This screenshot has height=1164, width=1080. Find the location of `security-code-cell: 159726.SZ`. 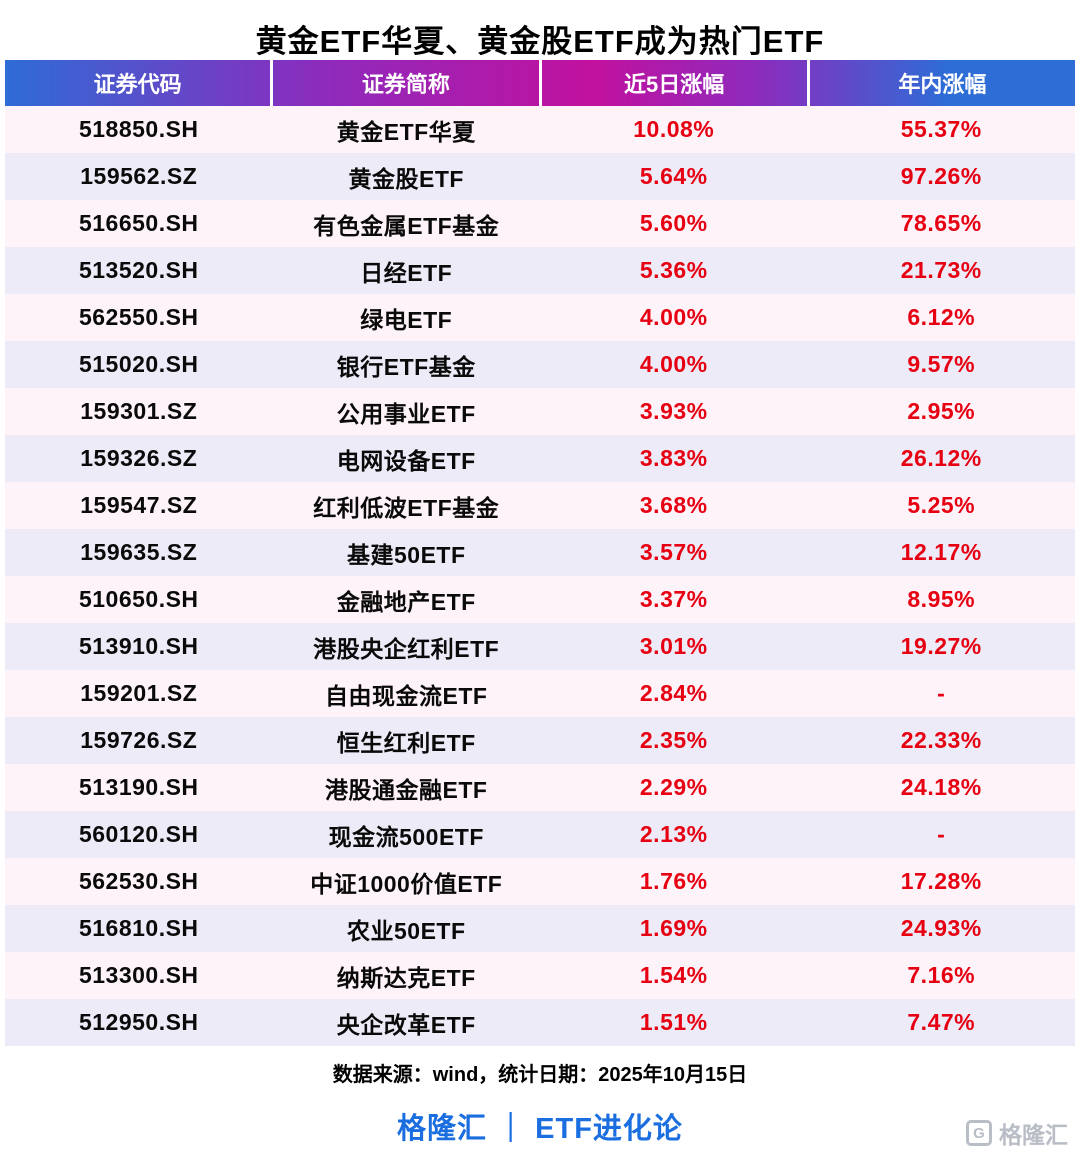

security-code-cell: 159726.SZ is located at coordinates (139, 740).